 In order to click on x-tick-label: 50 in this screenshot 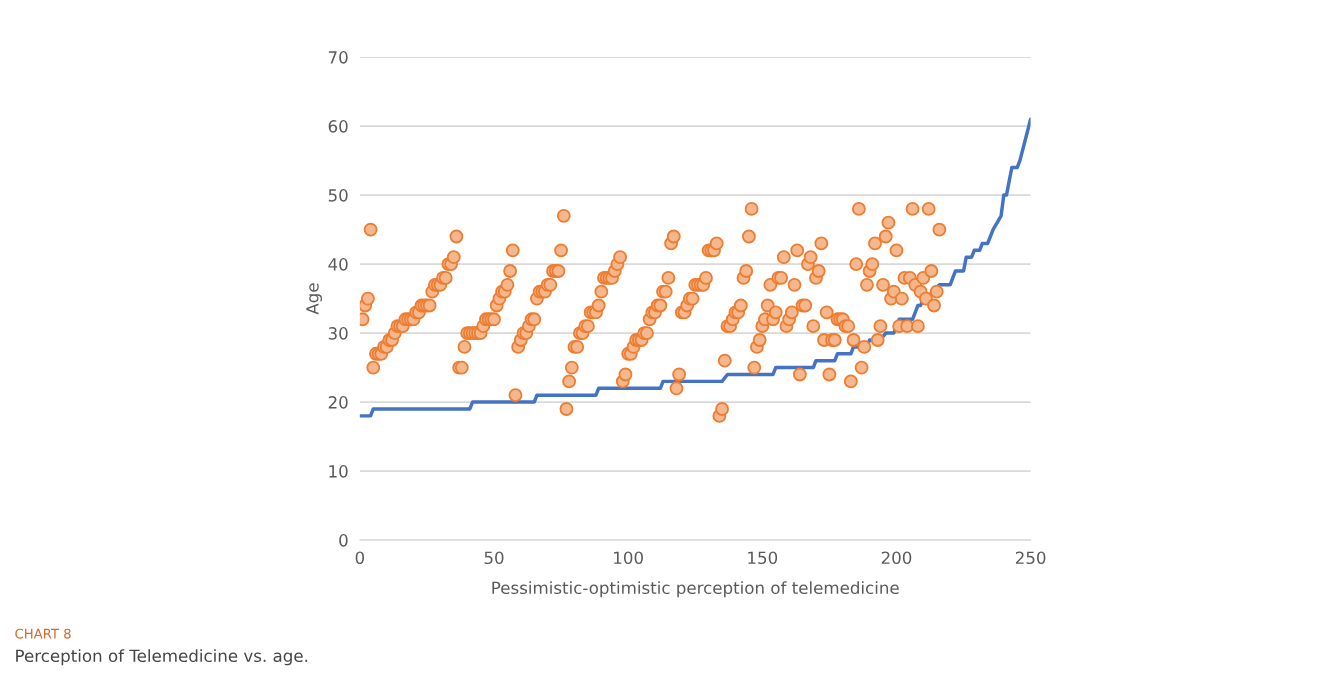, I will do `click(494, 558)`.